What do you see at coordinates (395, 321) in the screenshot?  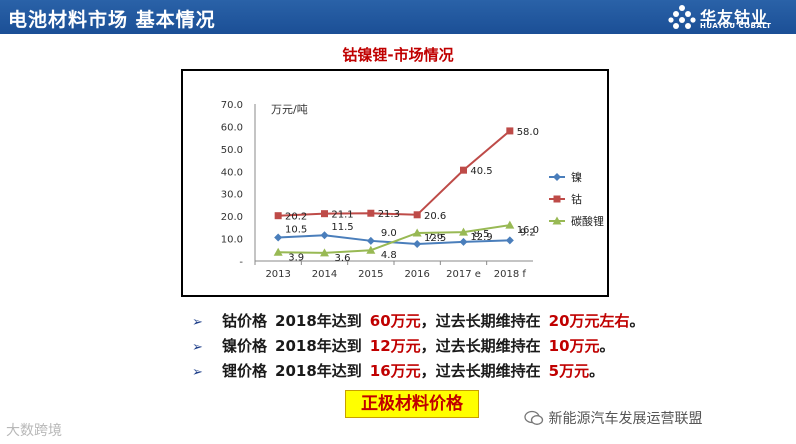 I see `bullet-value-current: 60万元` at bounding box center [395, 321].